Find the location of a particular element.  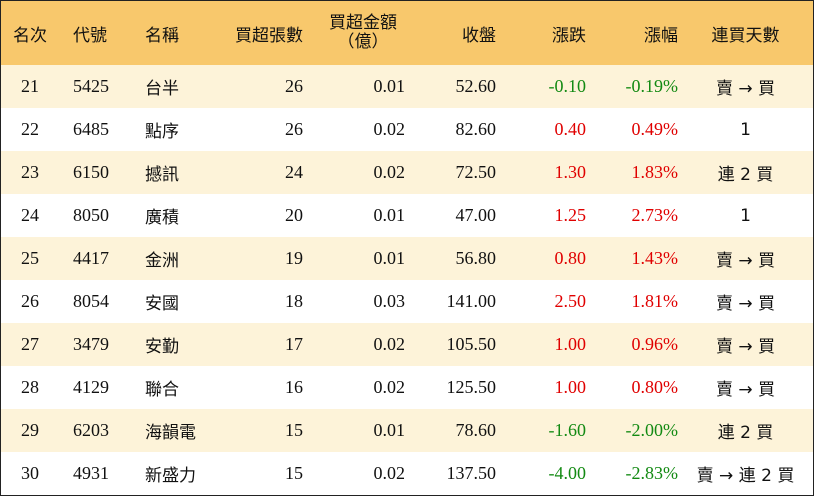

header-amount-label: 買超金額 is located at coordinates (363, 23).